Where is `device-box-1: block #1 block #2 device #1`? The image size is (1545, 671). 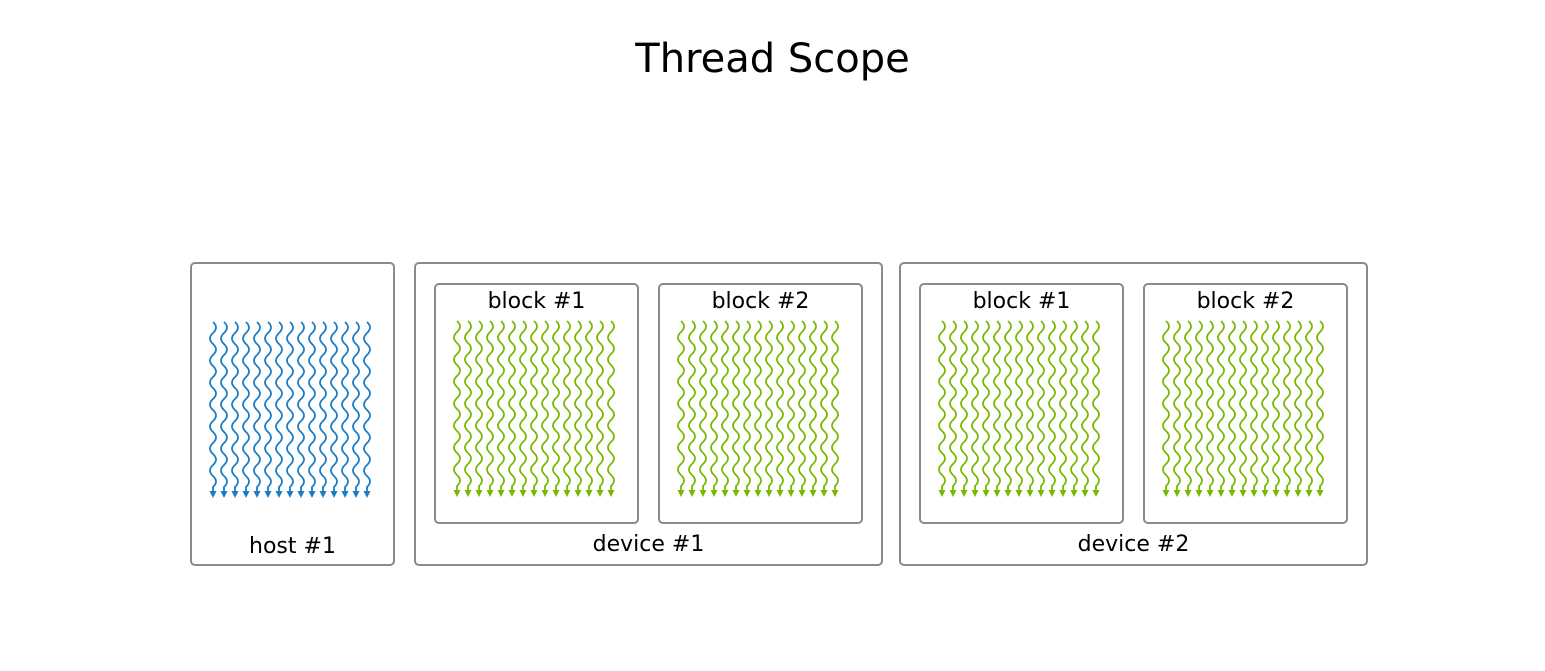
device-box-1: block #1 block #2 device #1 is located at coordinates (648, 414).